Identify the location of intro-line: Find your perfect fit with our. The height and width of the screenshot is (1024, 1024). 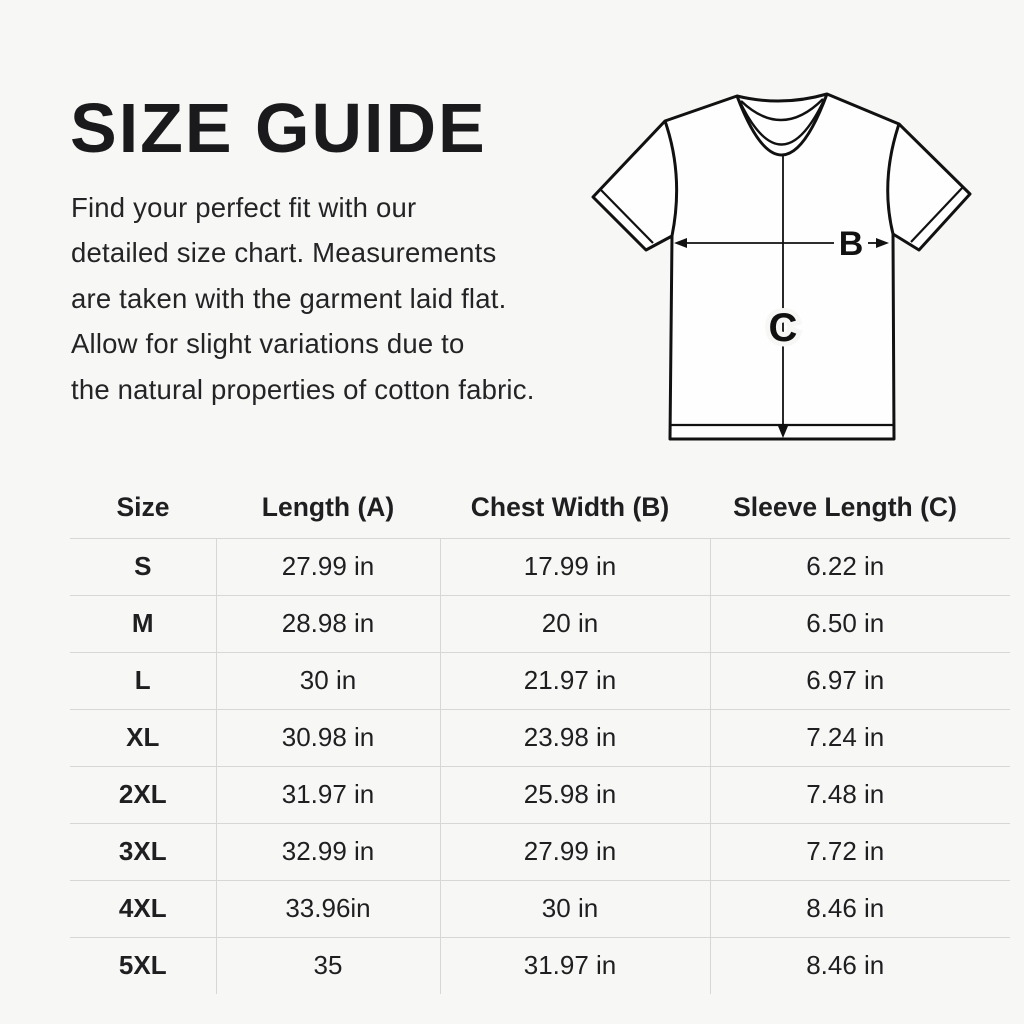
(244, 207).